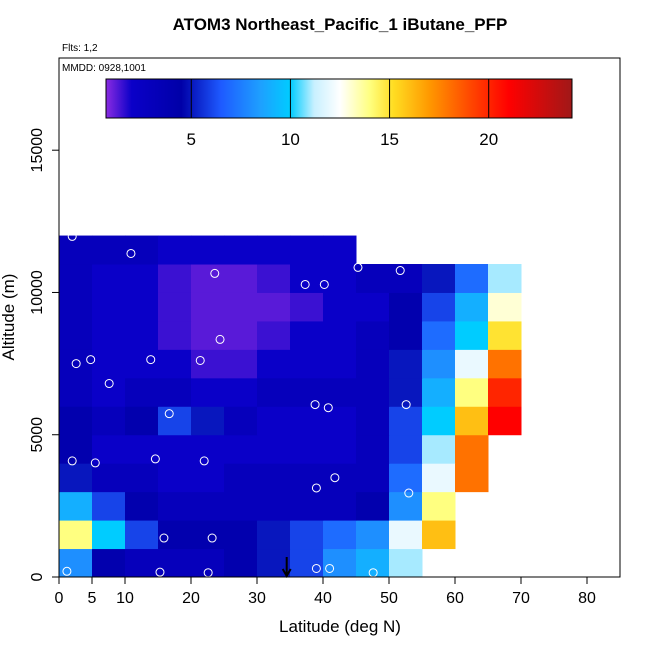 The width and height of the screenshot is (650, 655). Describe the element at coordinates (9, 317) in the screenshot. I see `y-axis-label: Altitude (m)` at that location.